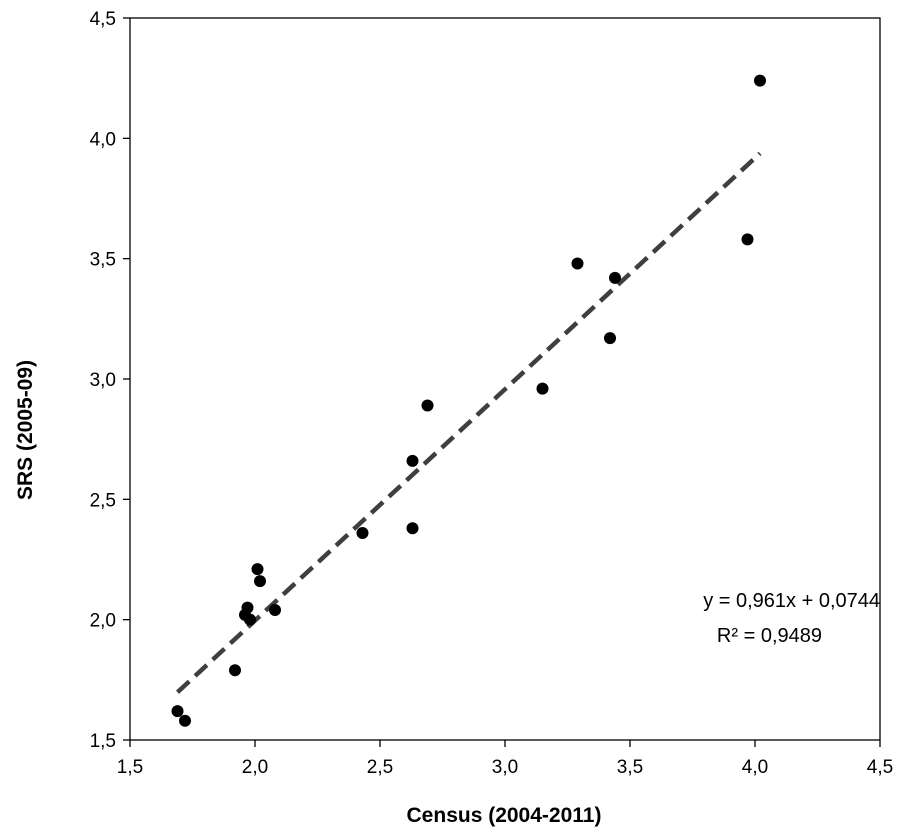  Describe the element at coordinates (103, 139) in the screenshot. I see `y-tick-label: 4,0` at that location.